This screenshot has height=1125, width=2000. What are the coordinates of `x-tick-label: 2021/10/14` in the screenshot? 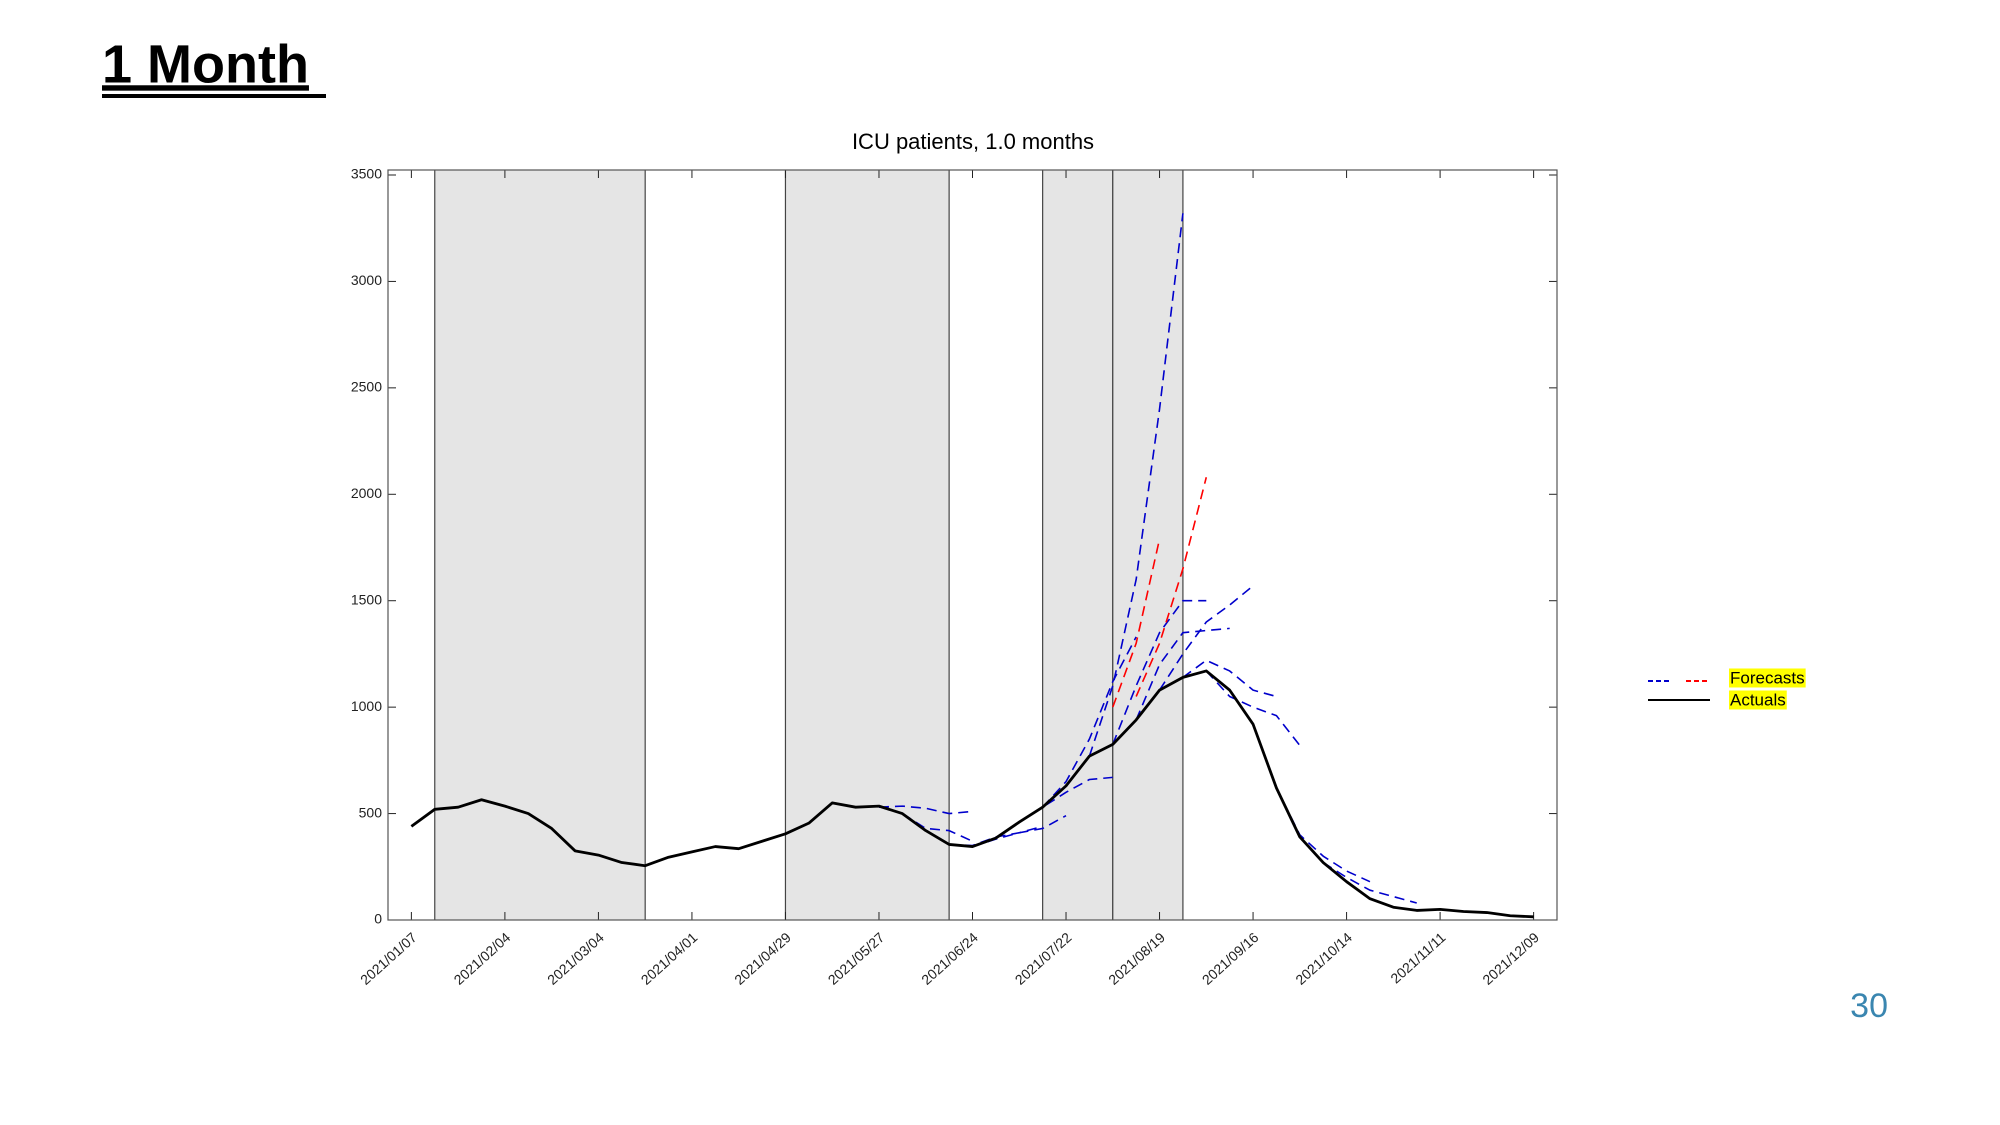 It's located at (1323, 958).